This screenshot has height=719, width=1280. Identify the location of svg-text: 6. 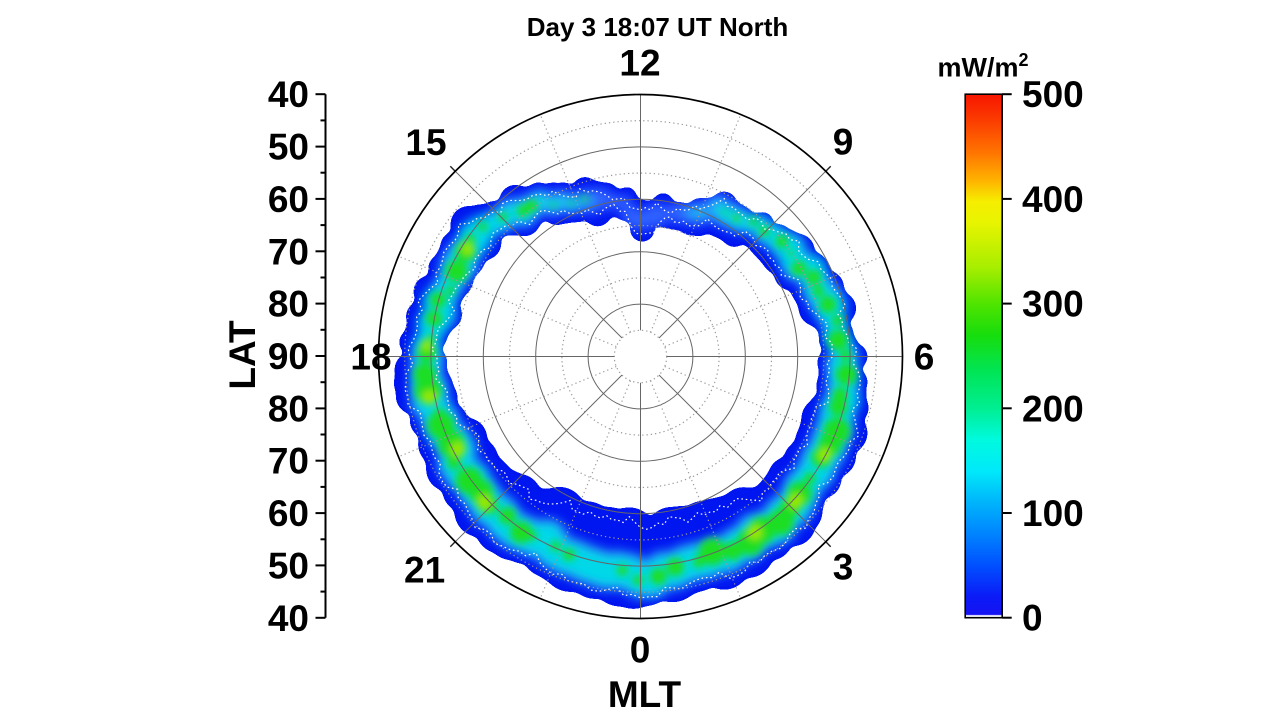
(924, 357).